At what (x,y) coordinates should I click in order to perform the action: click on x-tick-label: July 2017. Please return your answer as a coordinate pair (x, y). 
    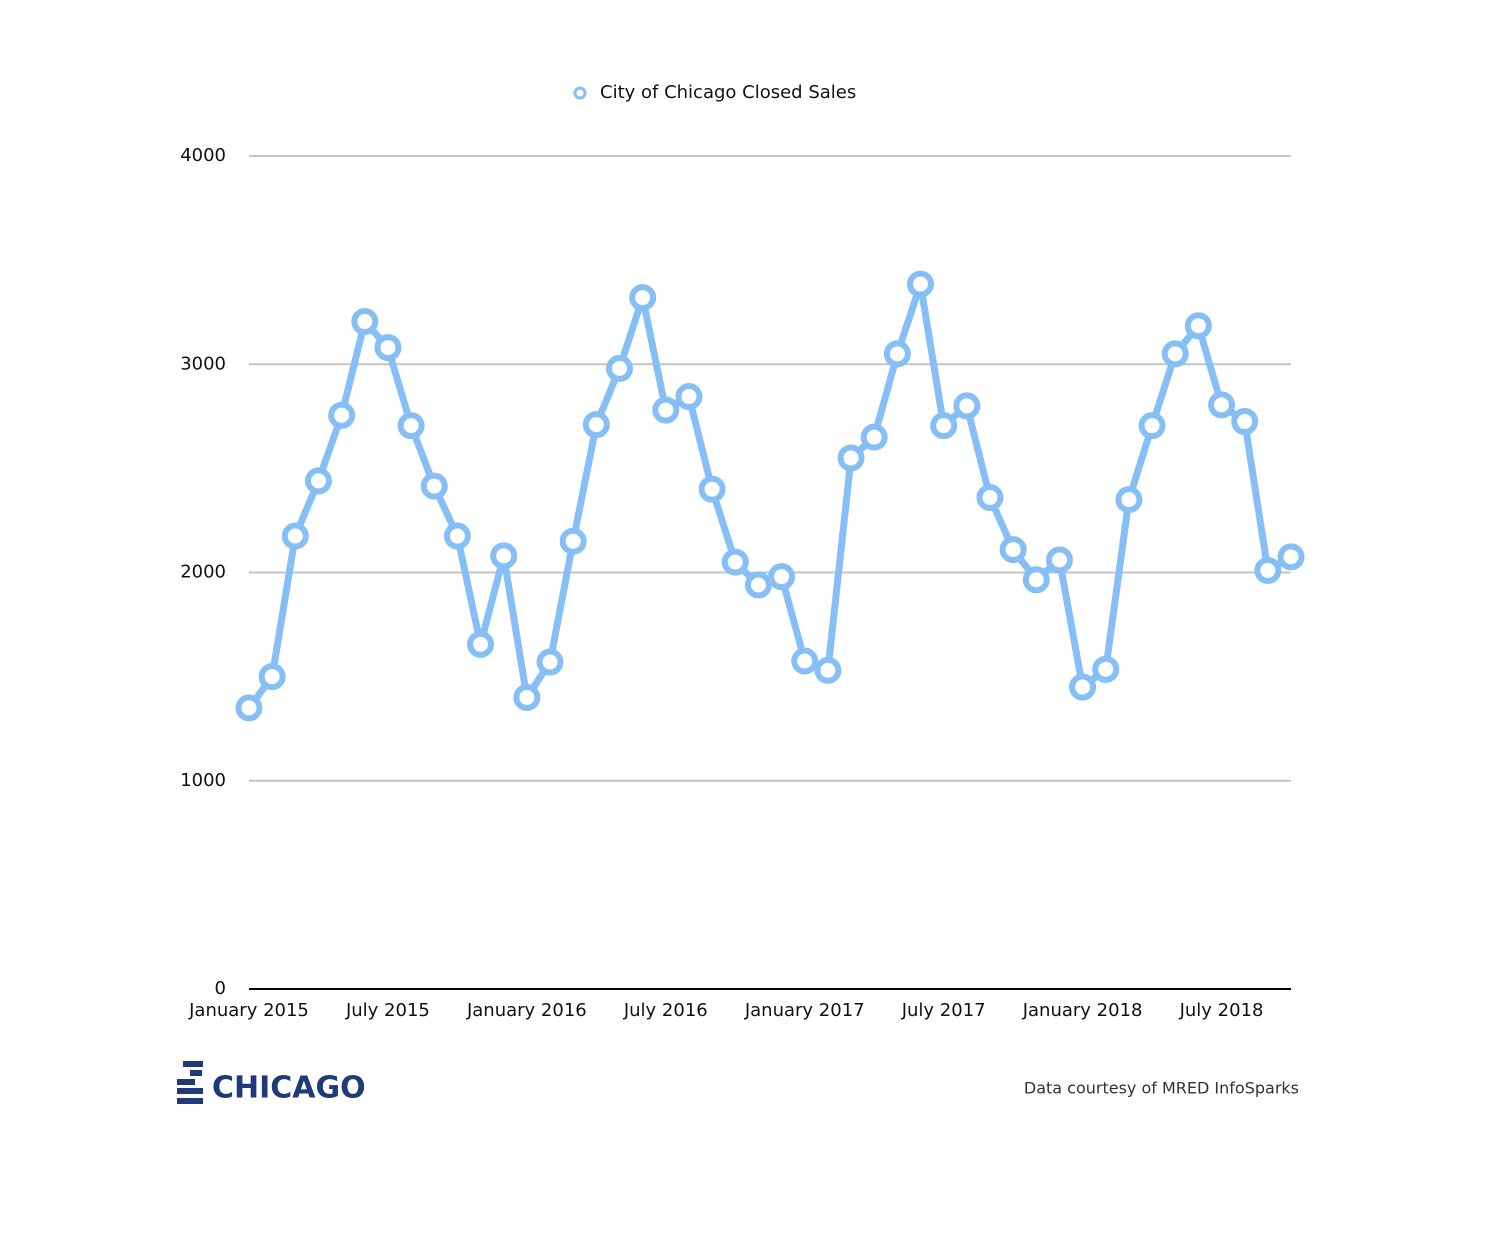
    Looking at the image, I should click on (943, 1010).